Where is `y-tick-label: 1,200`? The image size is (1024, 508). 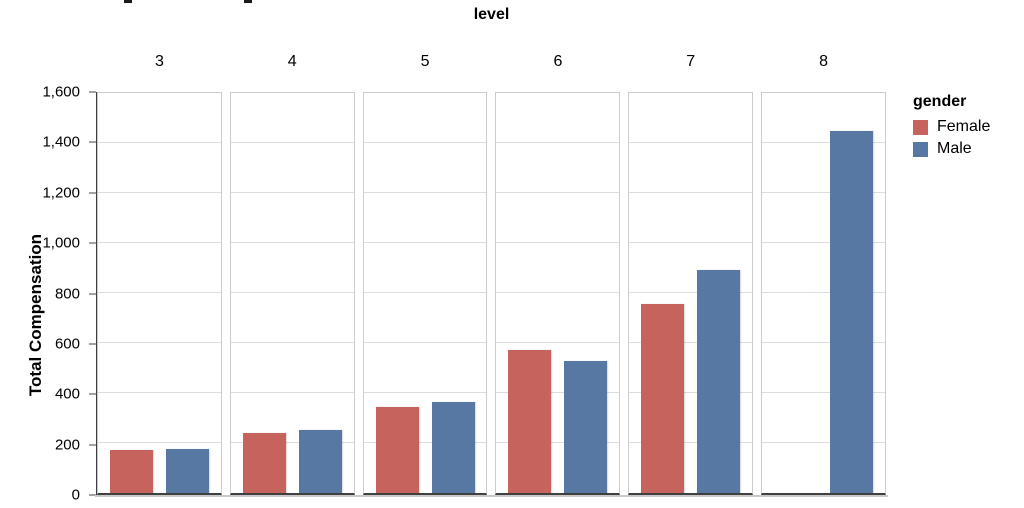 y-tick-label: 1,200 is located at coordinates (61, 193).